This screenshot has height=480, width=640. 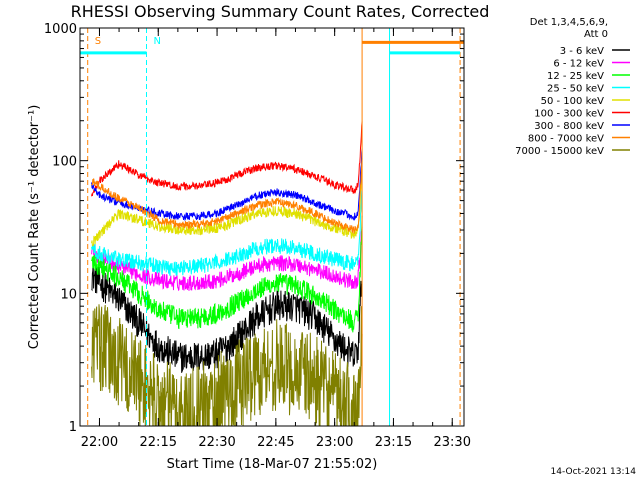 I want to click on x-tick-label: 22:15, so click(x=158, y=442).